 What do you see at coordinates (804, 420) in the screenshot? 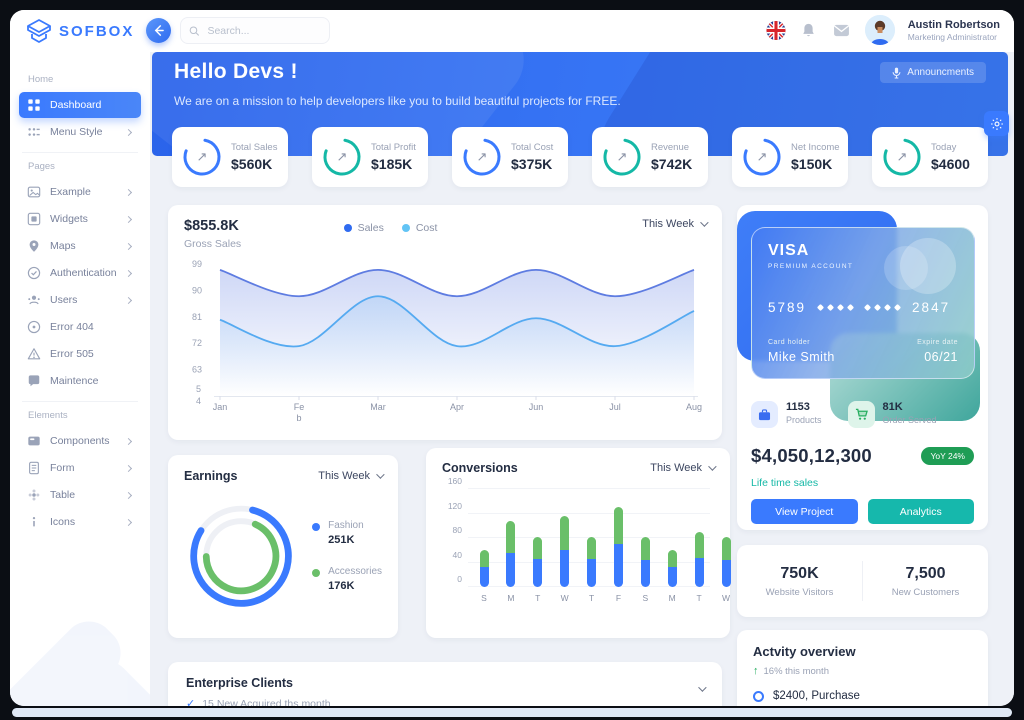
I see `products-label: Products` at bounding box center [804, 420].